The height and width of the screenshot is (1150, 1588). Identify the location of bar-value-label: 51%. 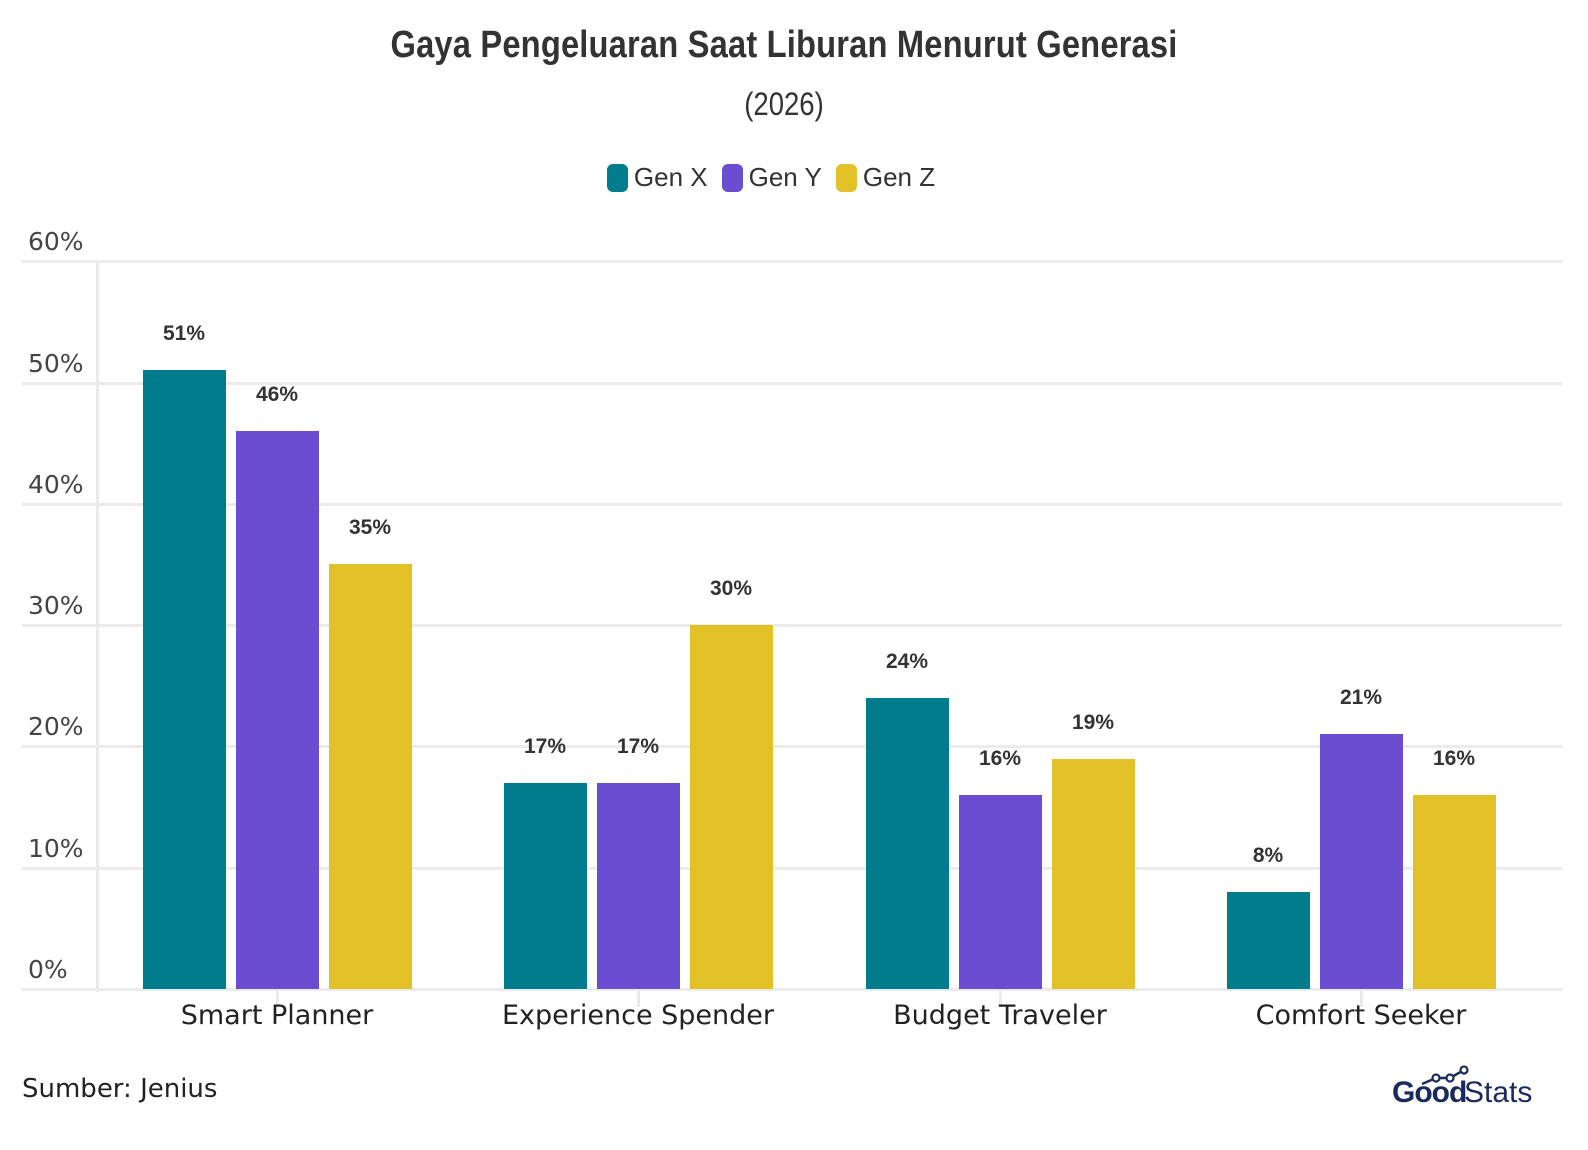
(184, 334).